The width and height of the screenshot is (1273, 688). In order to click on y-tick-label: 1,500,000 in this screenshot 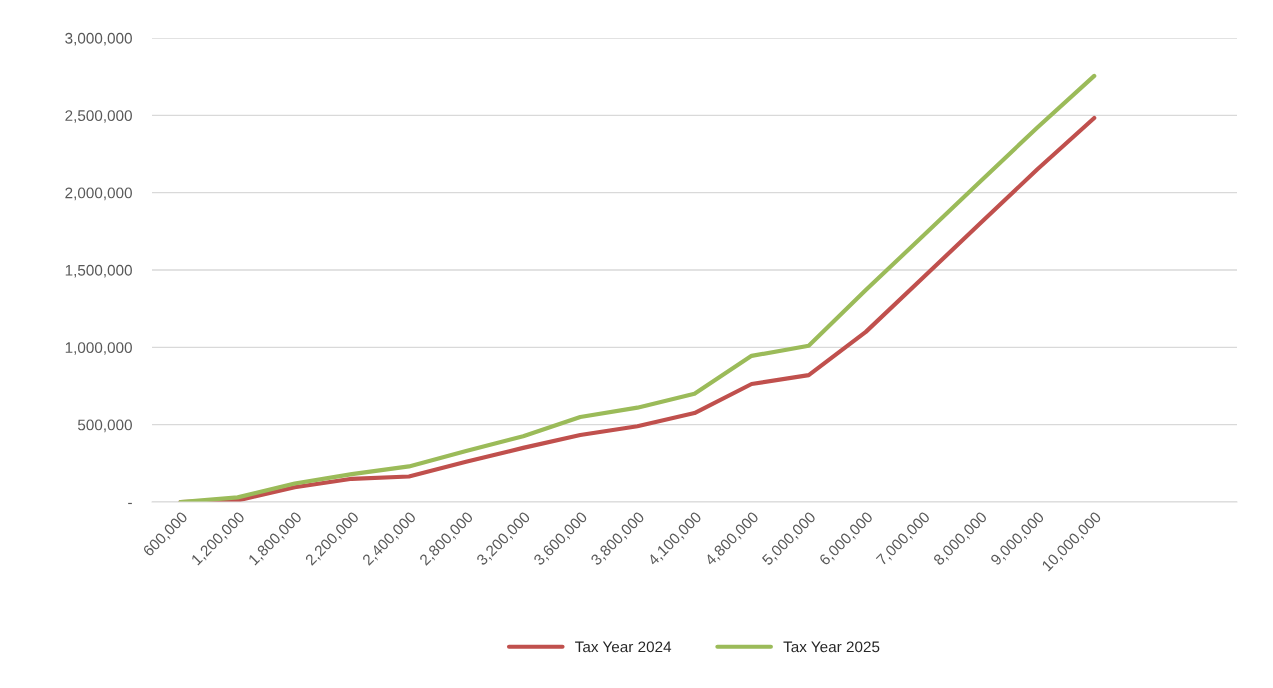, I will do `click(98, 271)`.